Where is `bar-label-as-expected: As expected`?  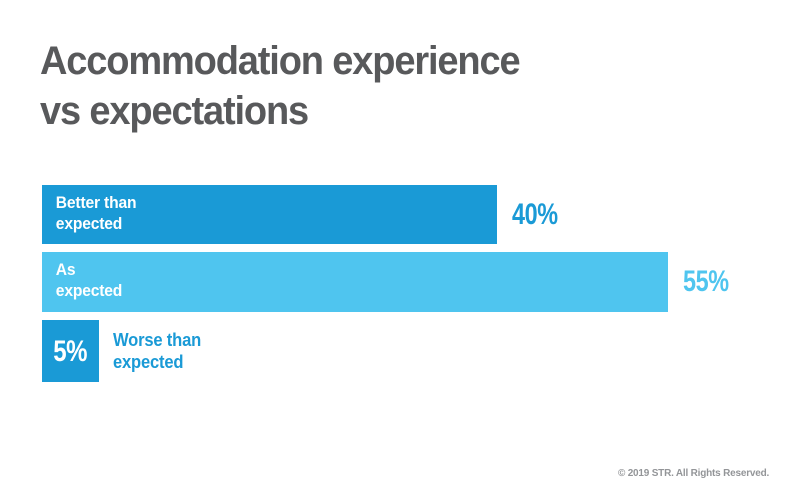 bar-label-as-expected: As expected is located at coordinates (89, 280).